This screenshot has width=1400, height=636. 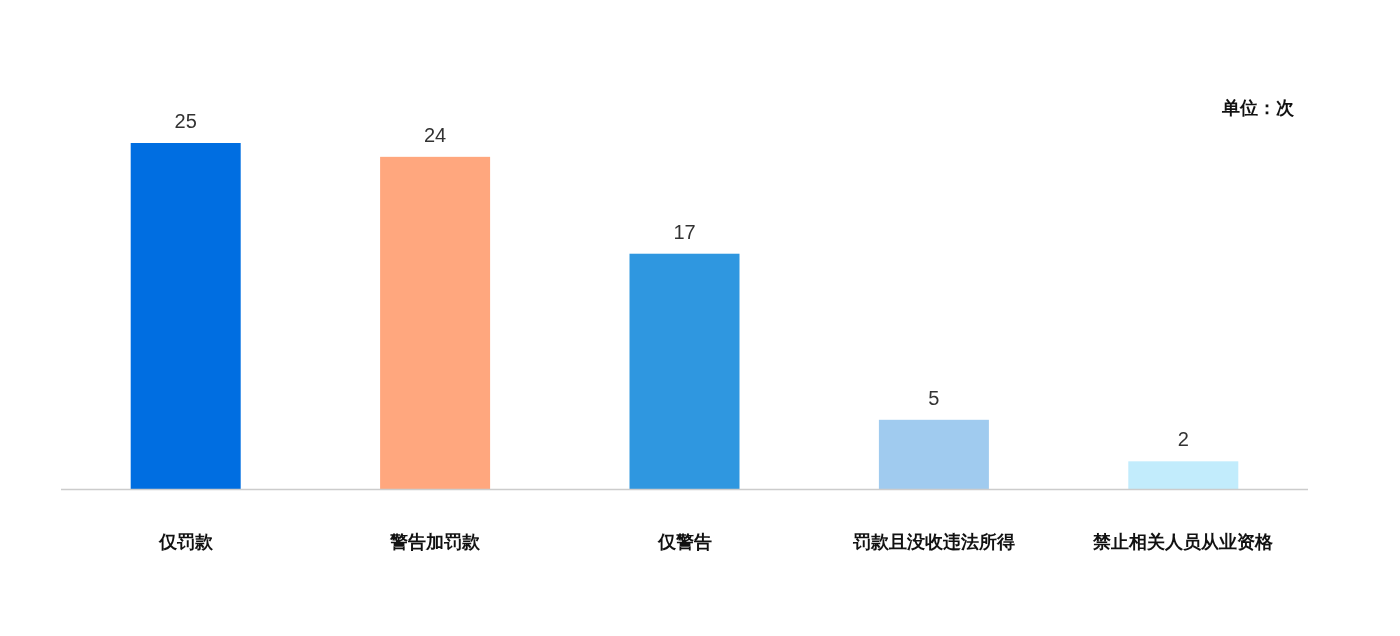 What do you see at coordinates (684, 231) in the screenshot?
I see `data-label: 17` at bounding box center [684, 231].